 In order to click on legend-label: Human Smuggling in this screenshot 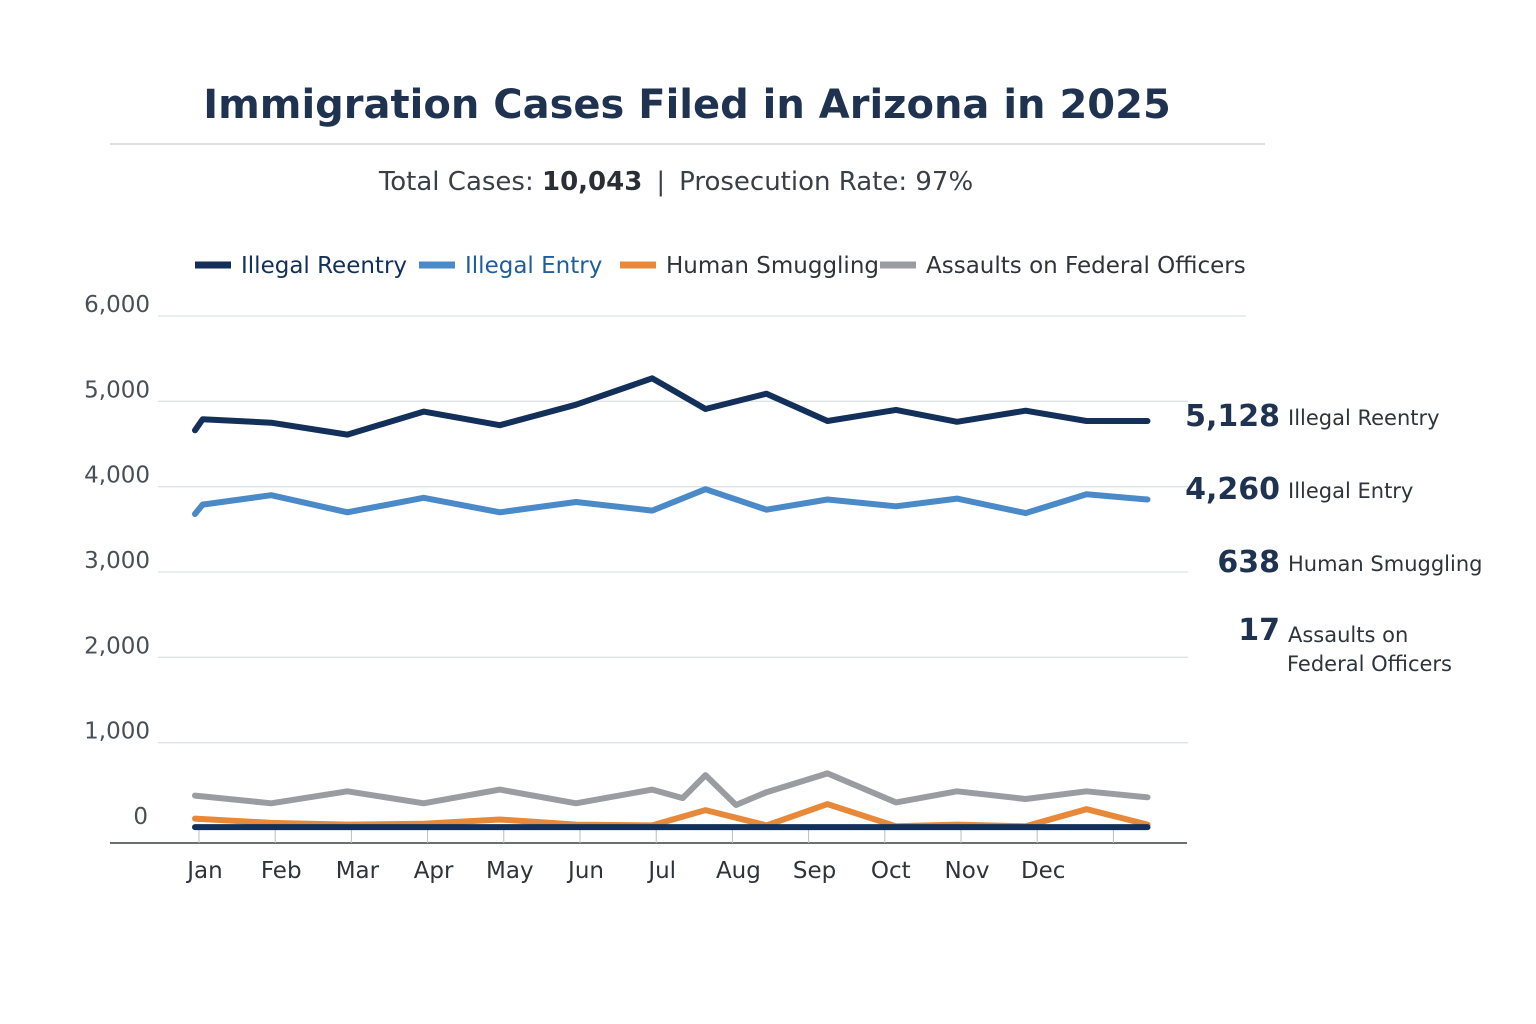, I will do `click(772, 266)`.